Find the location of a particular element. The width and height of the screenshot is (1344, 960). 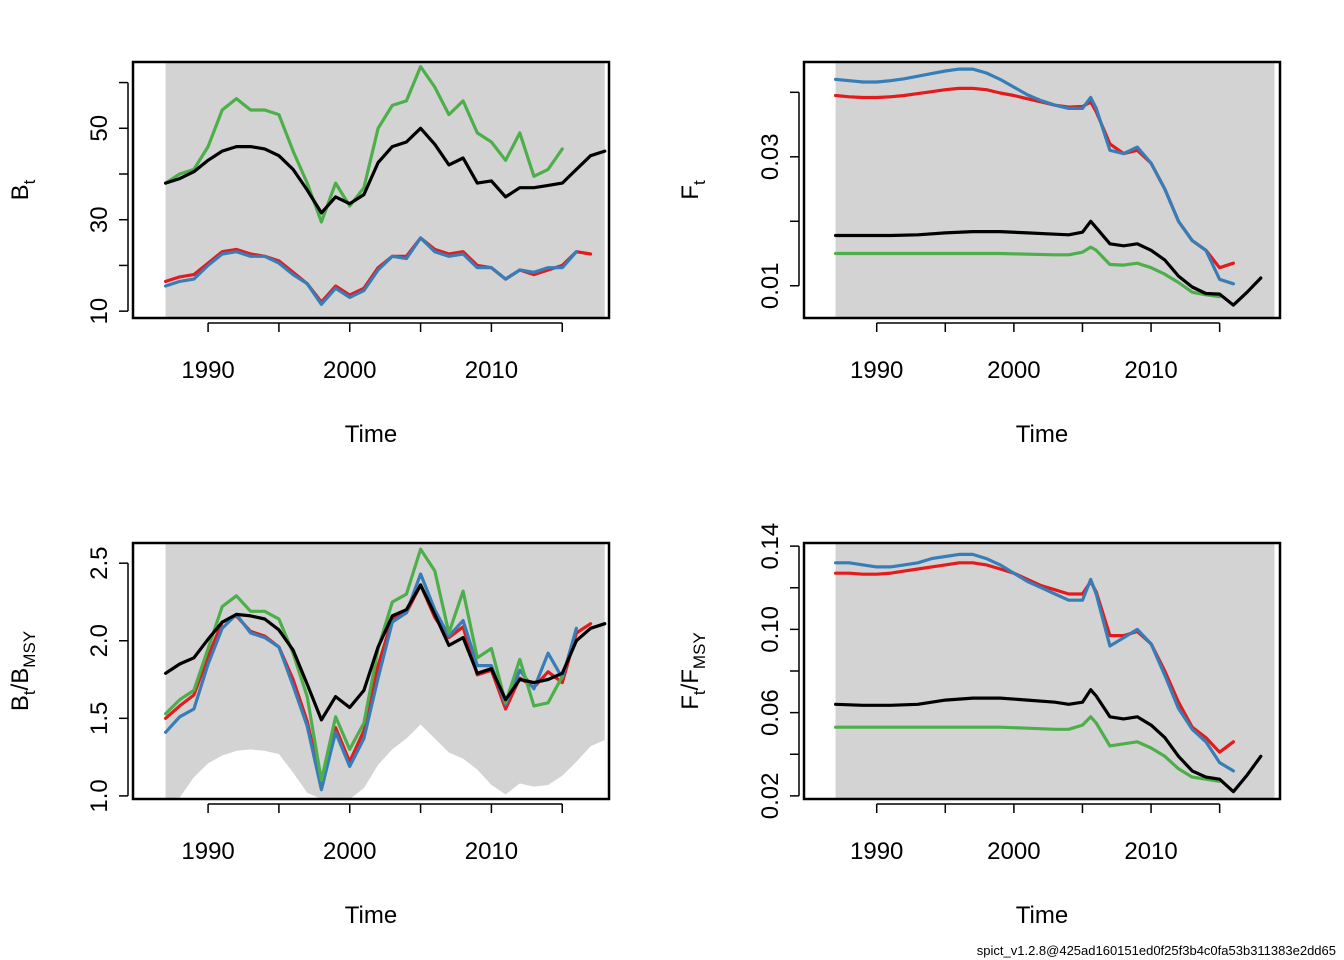

y-axis-title: Bt is located at coordinates (23, 189).